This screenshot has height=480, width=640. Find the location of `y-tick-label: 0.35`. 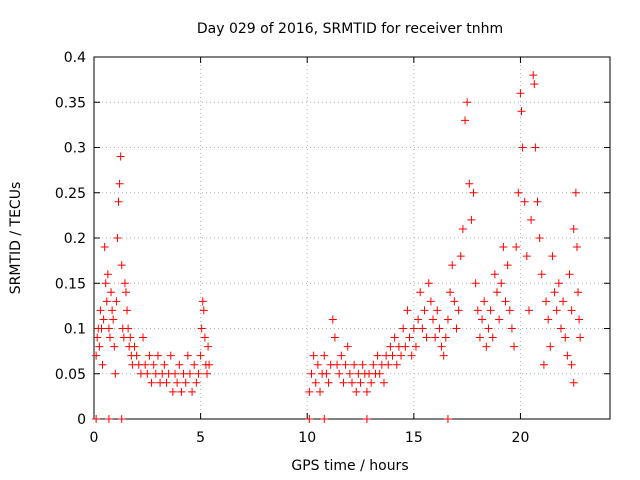

y-tick-label: 0.35 is located at coordinates (70, 103).